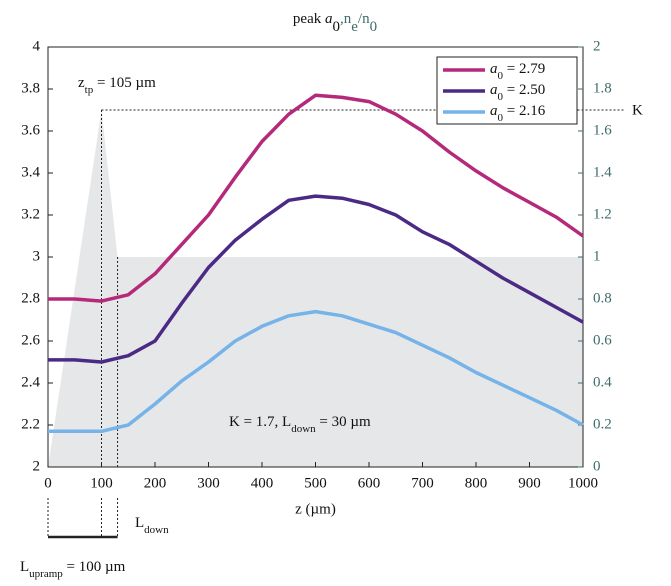 The image size is (671, 586). What do you see at coordinates (48, 483) in the screenshot?
I see `x-tick-label: 0` at bounding box center [48, 483].